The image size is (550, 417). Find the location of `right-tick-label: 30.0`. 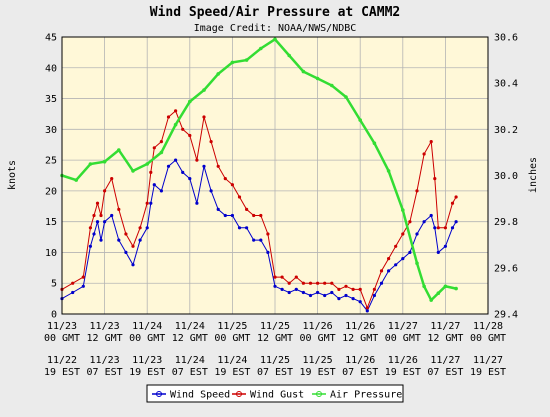

right-tick-label: 30.0 is located at coordinates (506, 176).